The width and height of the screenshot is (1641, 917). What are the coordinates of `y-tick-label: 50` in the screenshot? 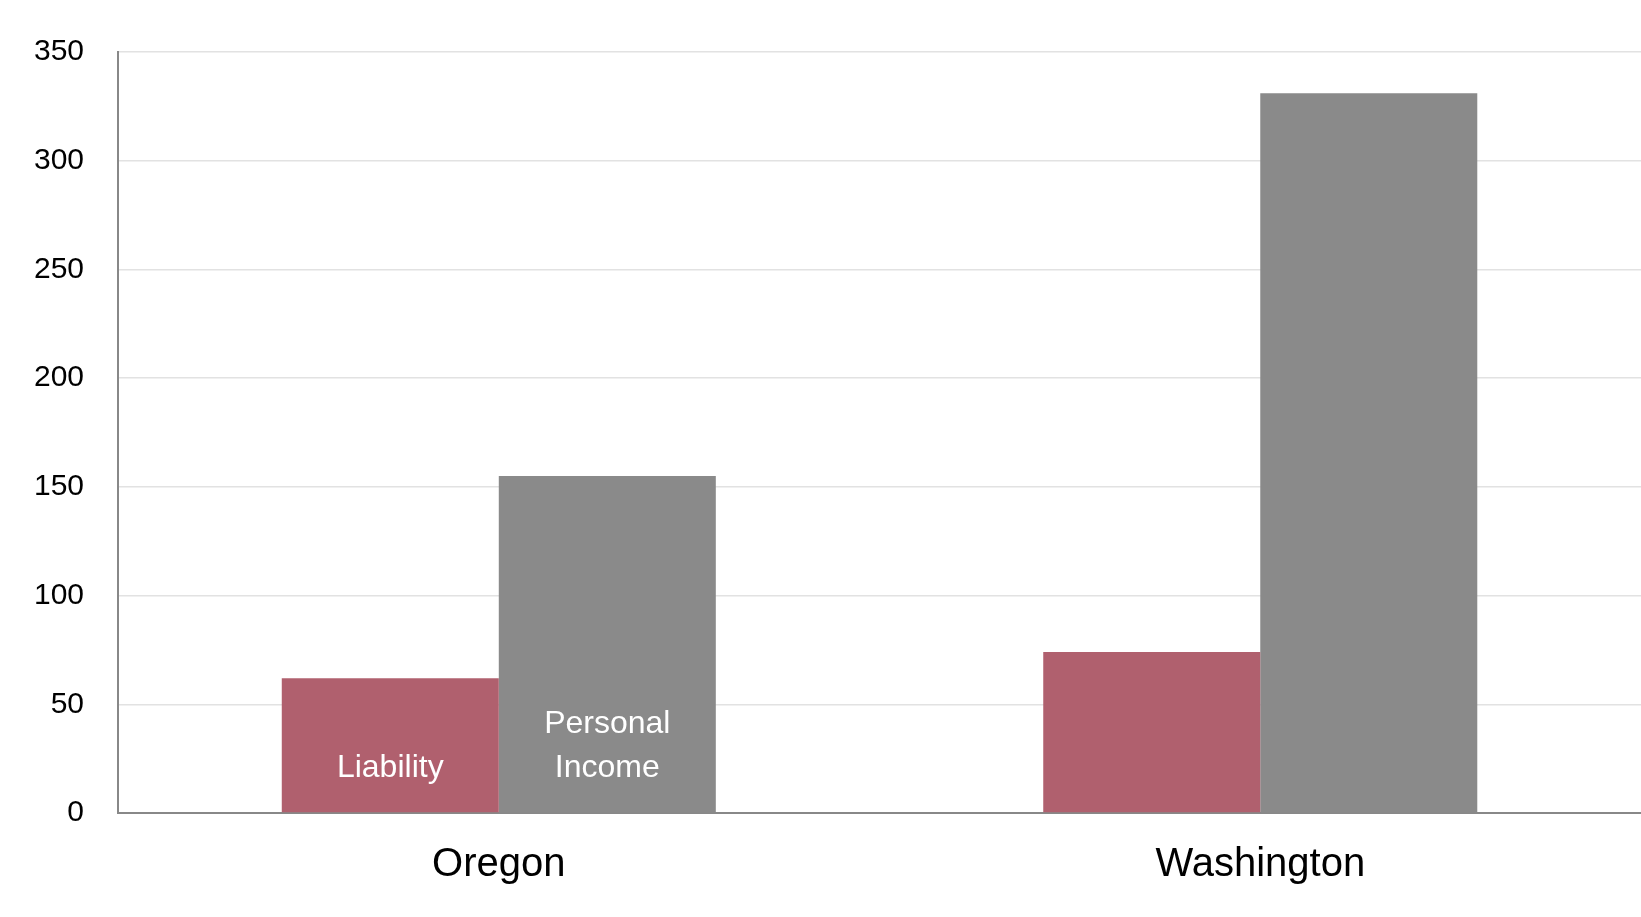 It's located at (67, 702).